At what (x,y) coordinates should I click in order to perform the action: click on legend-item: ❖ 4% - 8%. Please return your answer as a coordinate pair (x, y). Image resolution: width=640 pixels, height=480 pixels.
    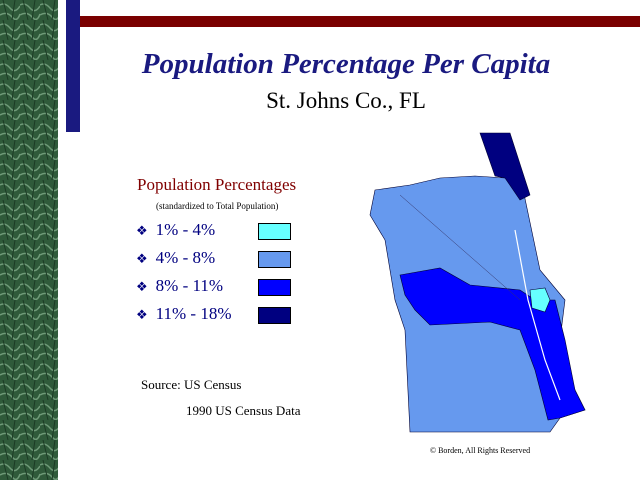
    Looking at the image, I should click on (175, 258).